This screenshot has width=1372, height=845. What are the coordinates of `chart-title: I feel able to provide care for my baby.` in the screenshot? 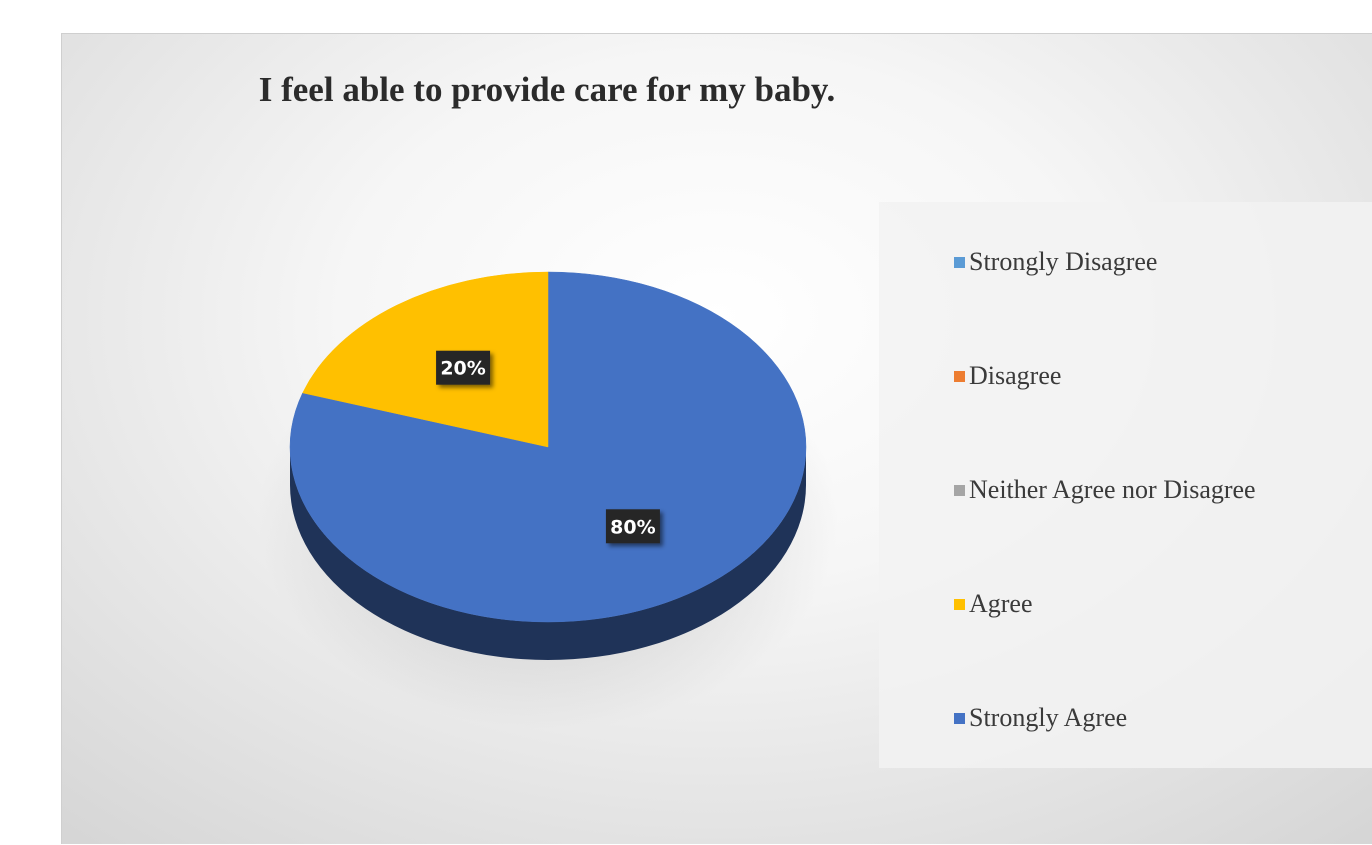 It's located at (547, 89).